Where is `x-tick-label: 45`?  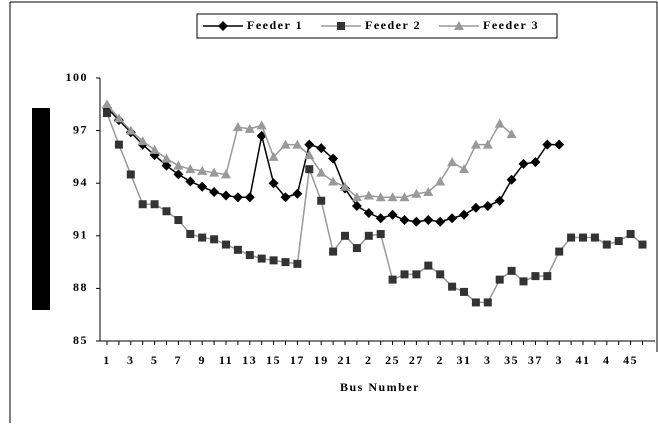
x-tick-label: 45 is located at coordinates (630, 360).